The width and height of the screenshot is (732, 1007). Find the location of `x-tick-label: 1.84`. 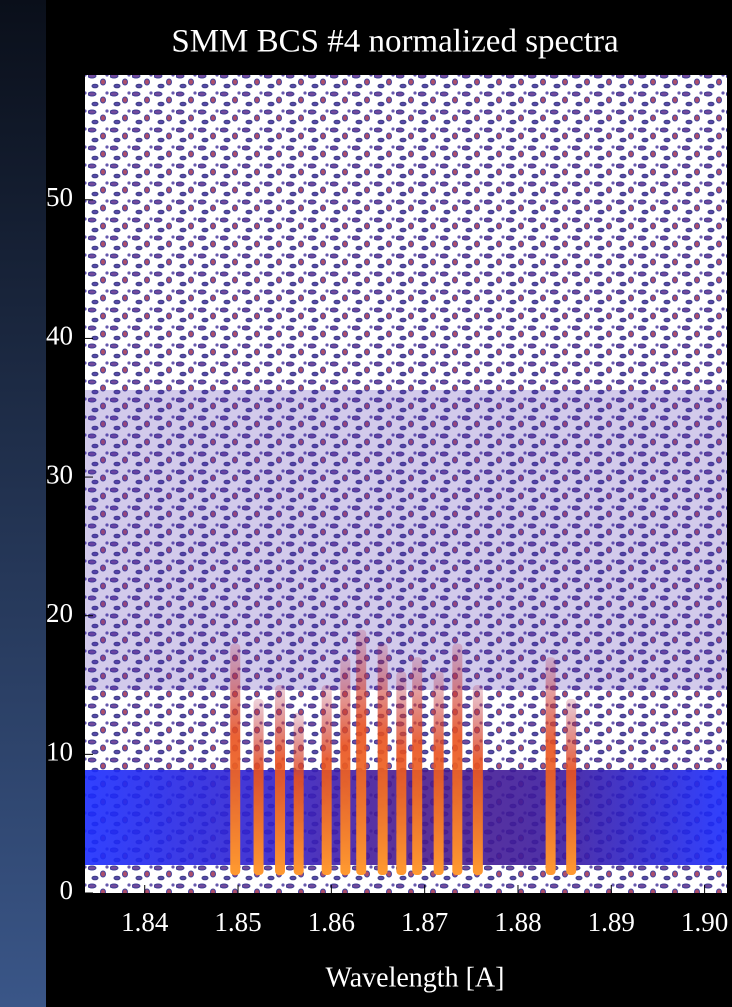

x-tick-label: 1.84 is located at coordinates (145, 922).